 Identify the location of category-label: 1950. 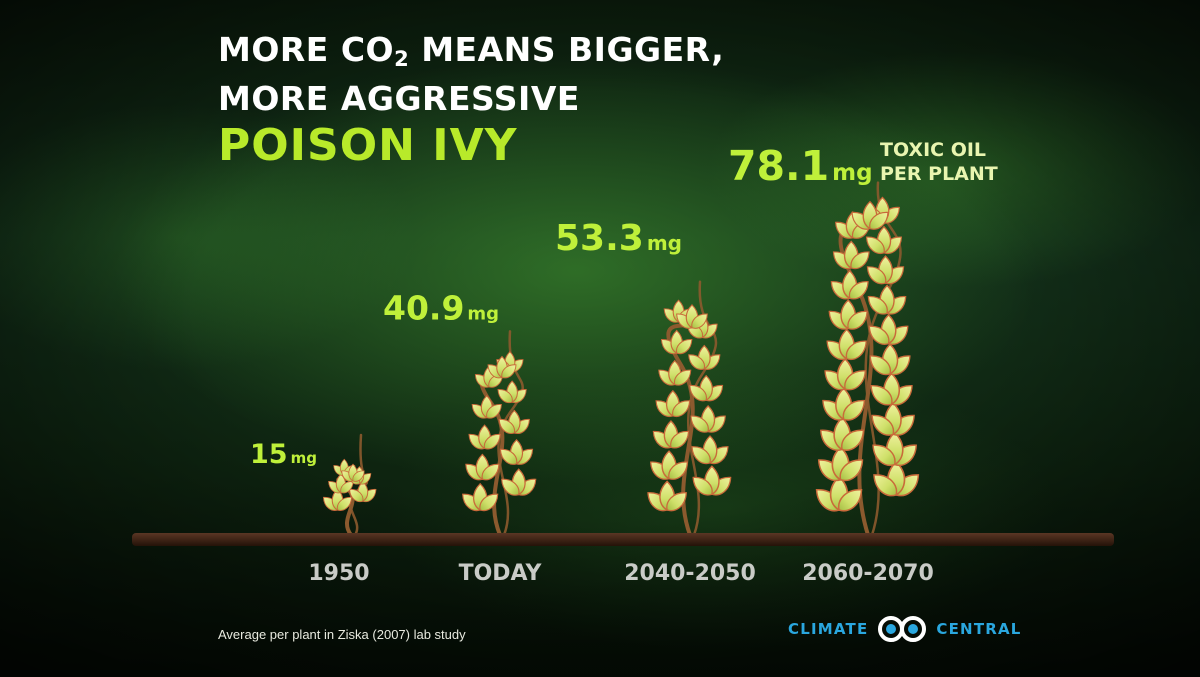
(338, 573).